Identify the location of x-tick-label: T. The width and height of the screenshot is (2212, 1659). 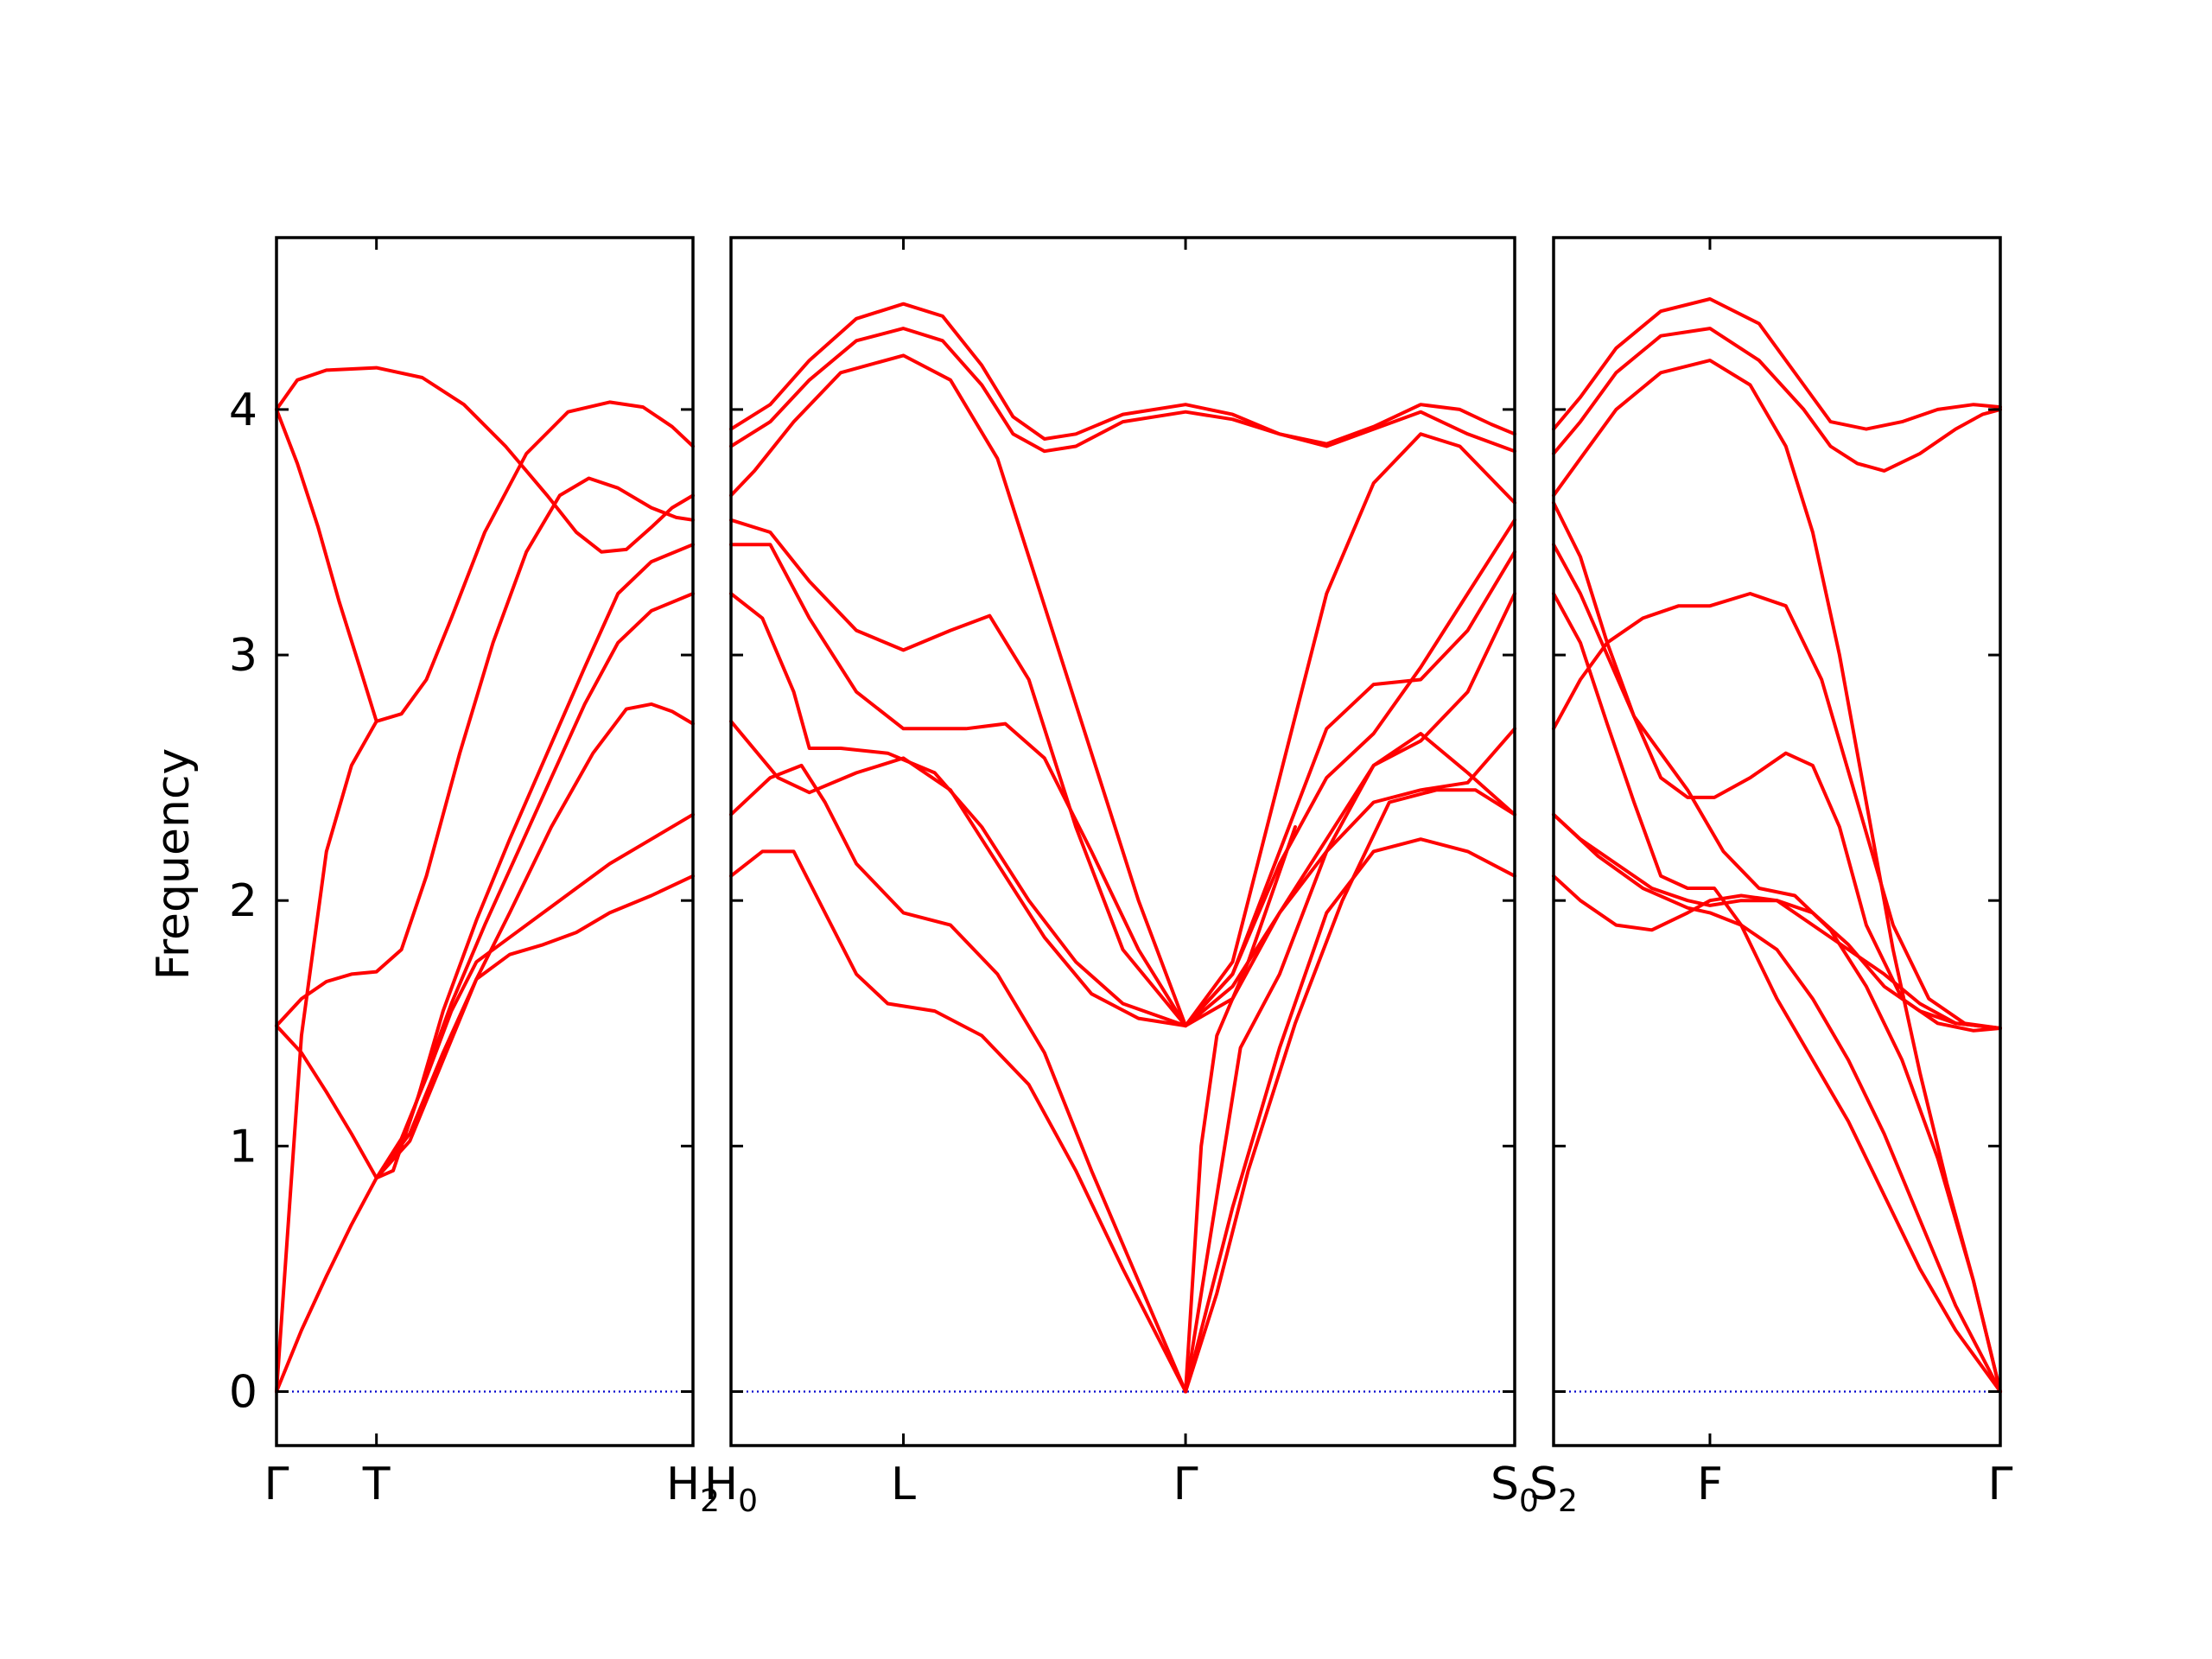
(376, 1484).